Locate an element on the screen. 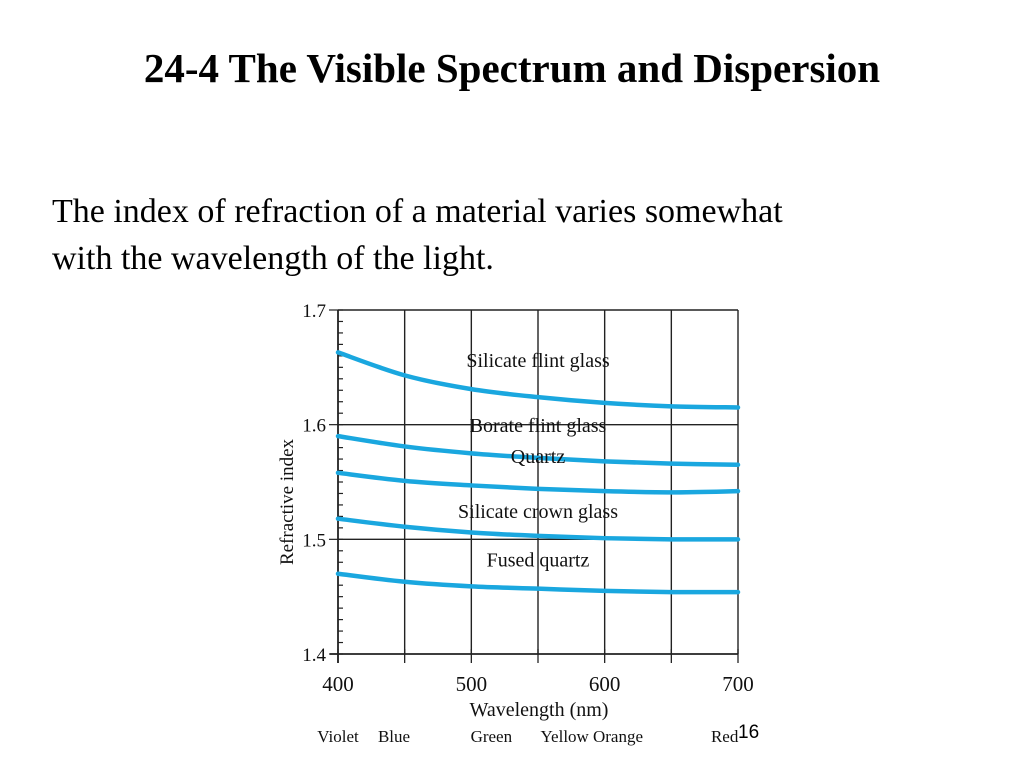  x-tick-label: 500 is located at coordinates (472, 684).